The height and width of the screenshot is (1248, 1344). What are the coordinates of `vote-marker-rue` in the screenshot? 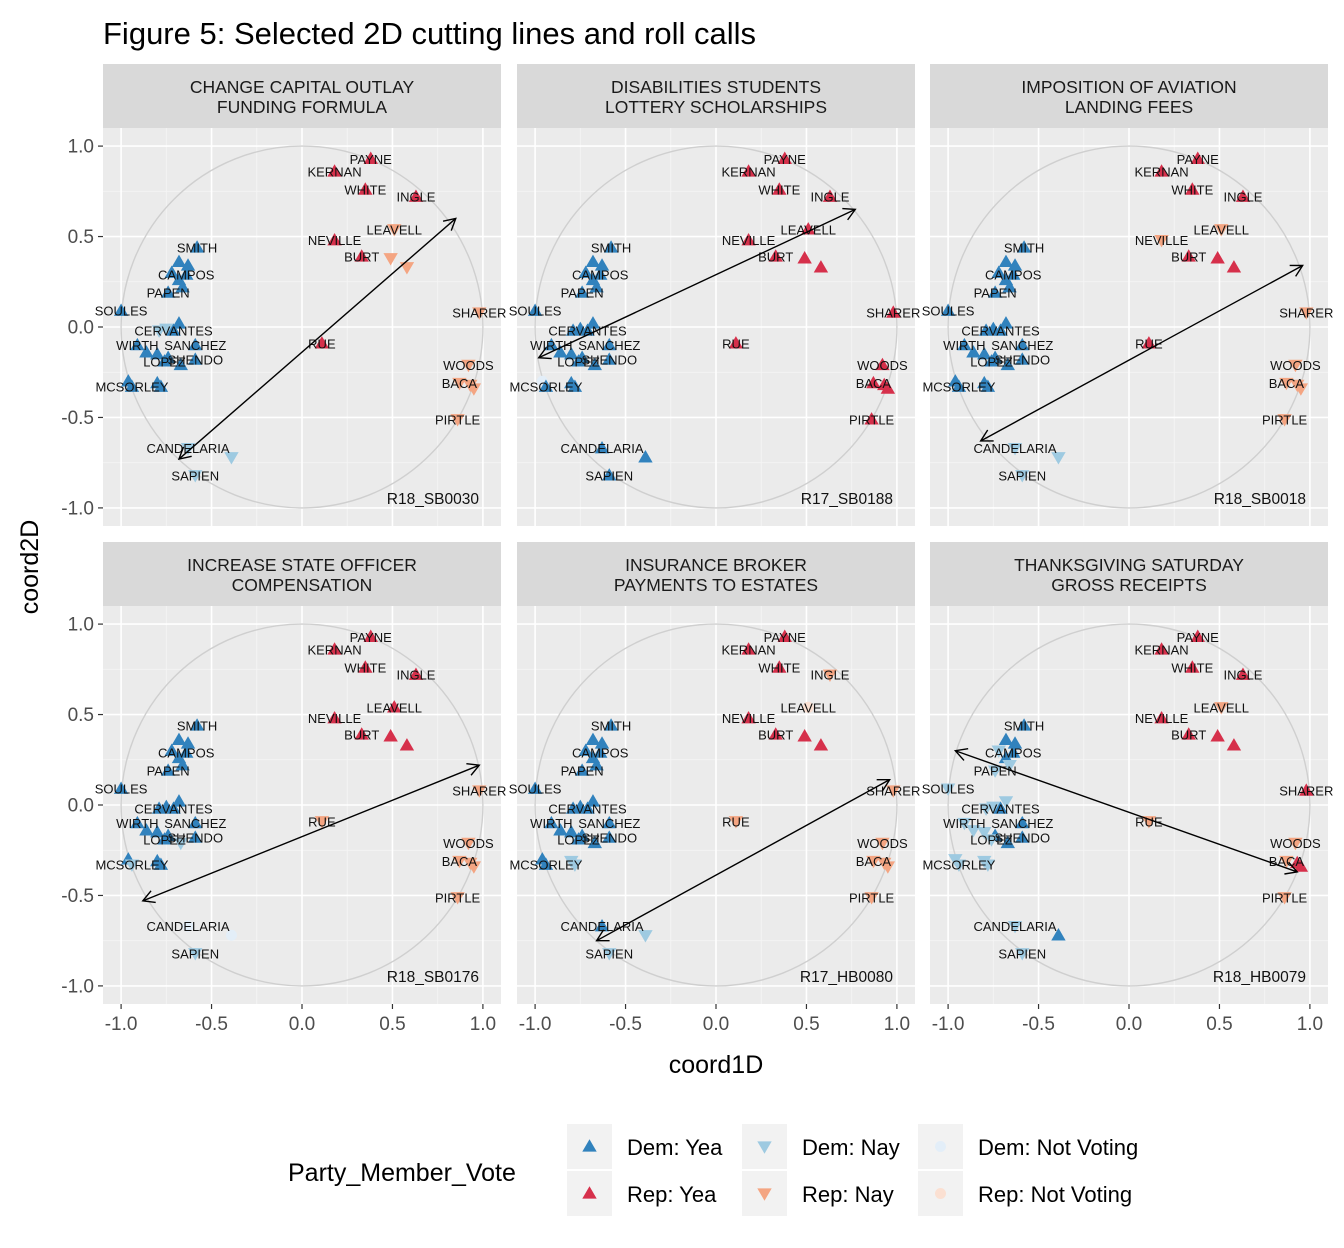 It's located at (1149, 822).